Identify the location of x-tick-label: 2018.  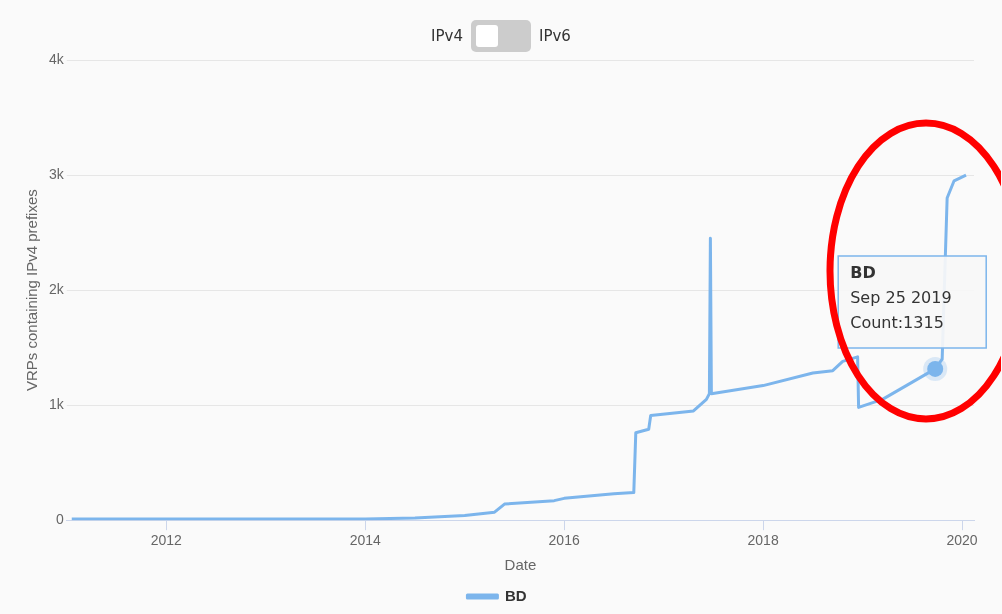
(763, 540).